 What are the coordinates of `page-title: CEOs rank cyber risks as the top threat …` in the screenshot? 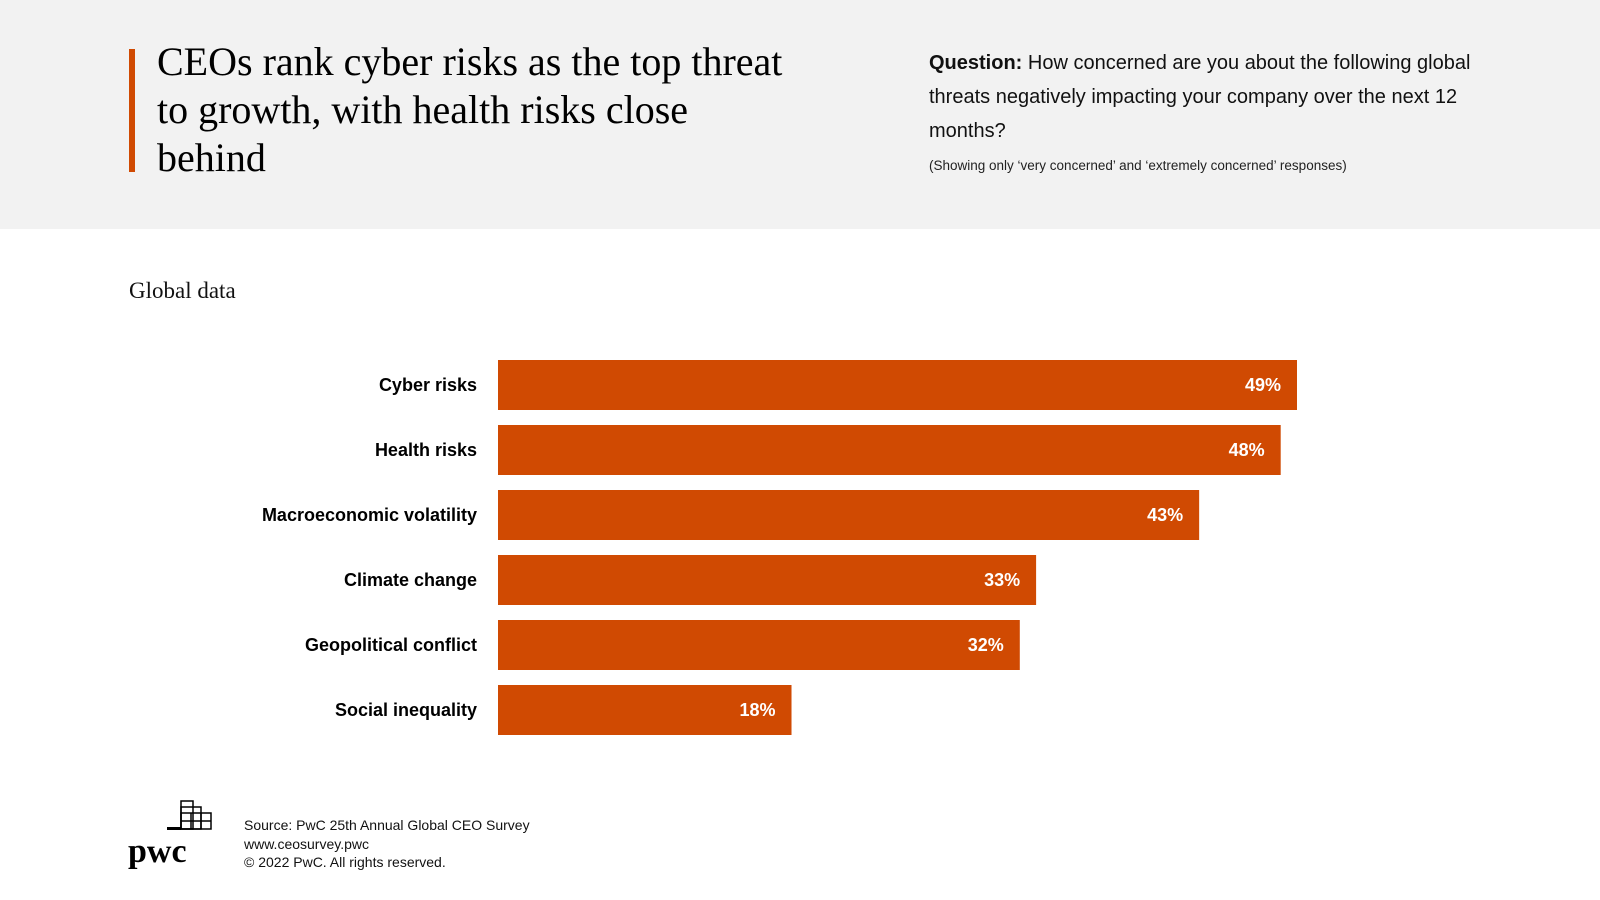 It's located at (470, 109).